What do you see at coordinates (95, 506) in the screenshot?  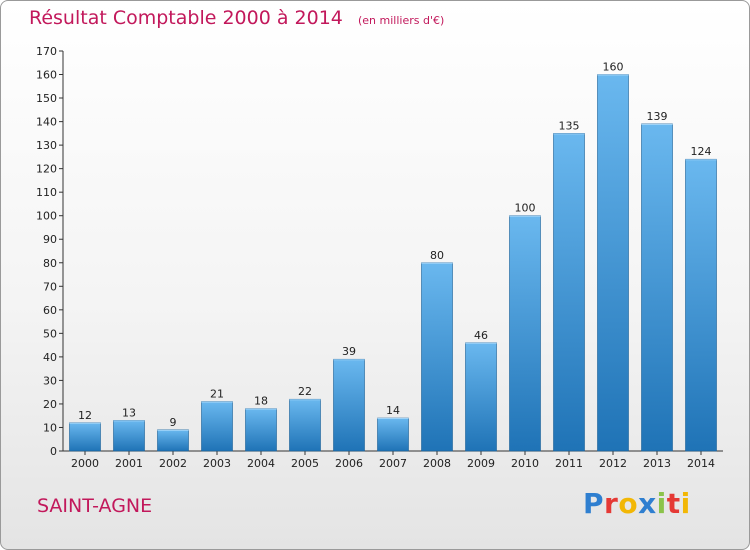 I see `location-label: SAINT-AGNE` at bounding box center [95, 506].